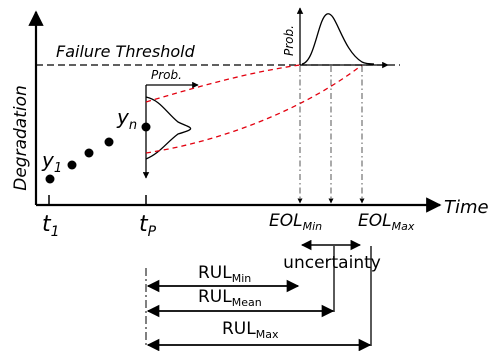  What do you see at coordinates (332, 263) in the screenshot?
I see `uncertainty-label: uncertainty` at bounding box center [332, 263].